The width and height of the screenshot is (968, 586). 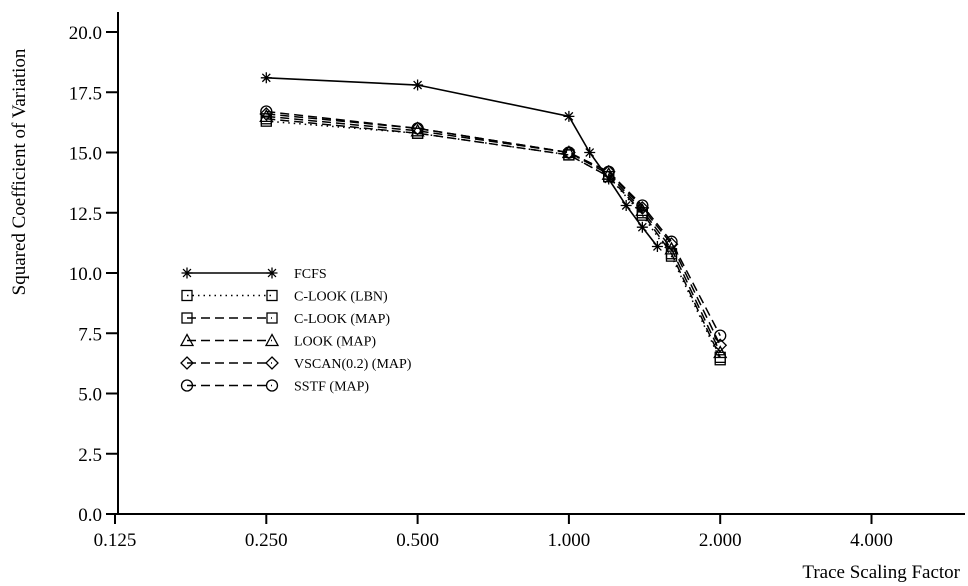 I want to click on y-tick-label: 10.0, so click(x=85, y=274).